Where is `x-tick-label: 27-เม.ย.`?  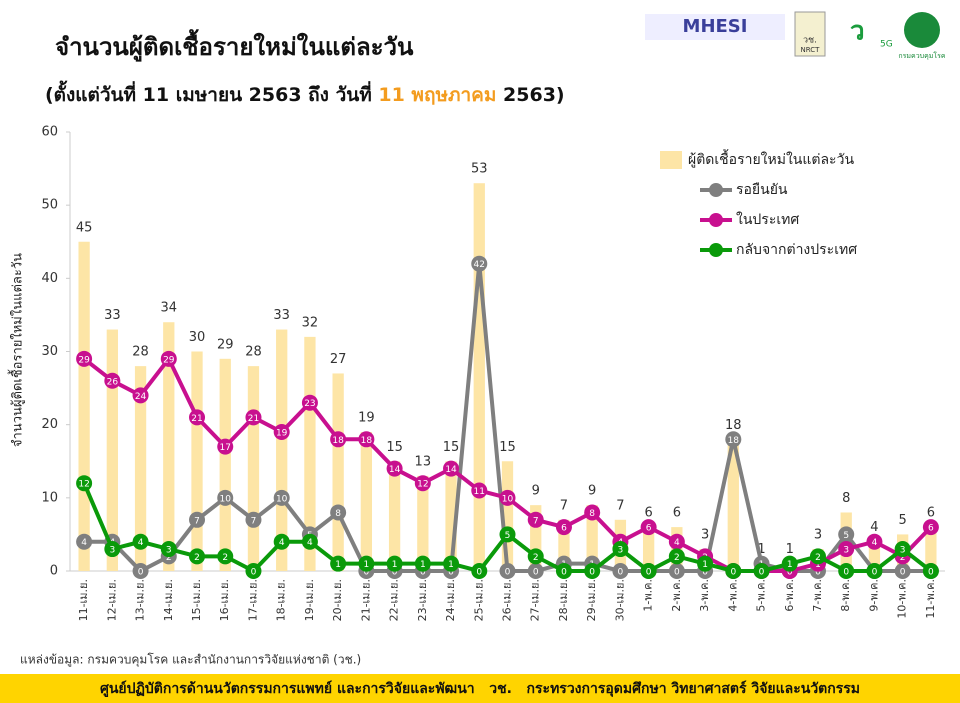 x-tick-label: 27-เม.ย. is located at coordinates (535, 600).